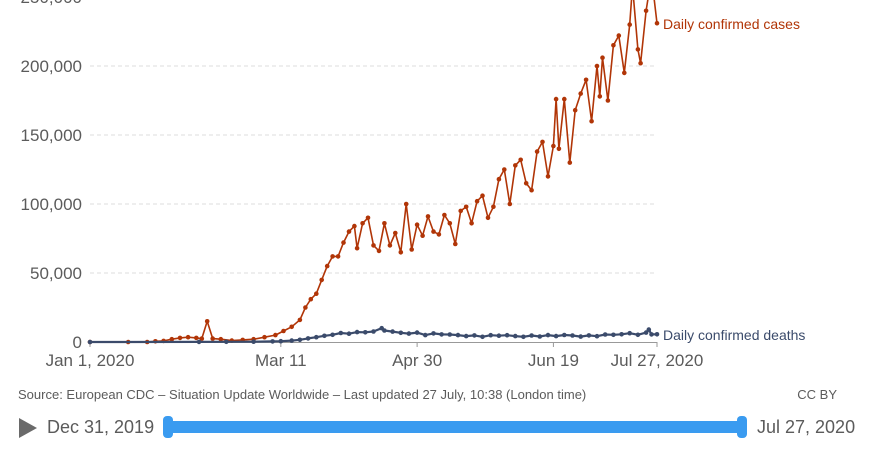 The image size is (872, 450). I want to click on timeline-start-date: Dec 31, 2019, so click(101, 427).